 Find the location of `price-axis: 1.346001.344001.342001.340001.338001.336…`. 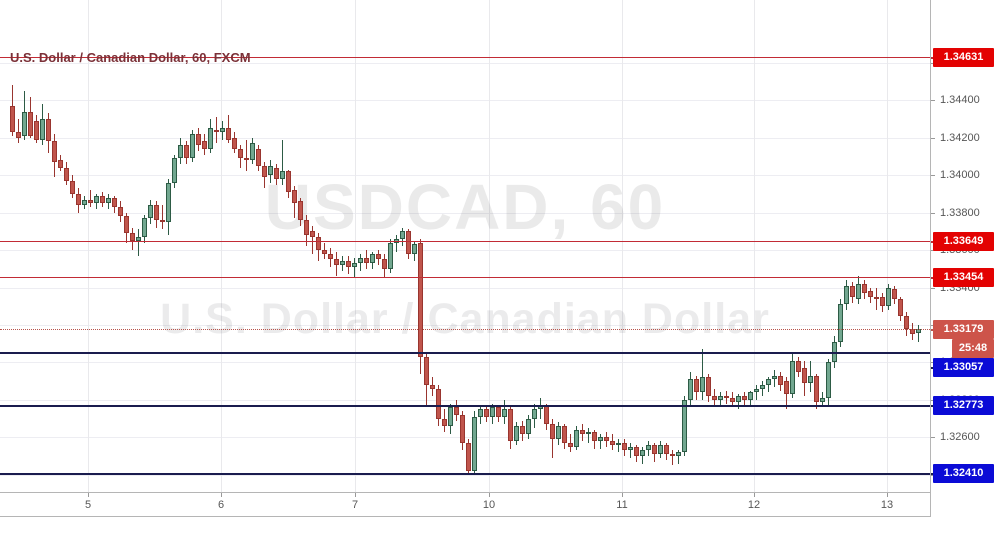

price-axis: 1.346001.344001.342001.340001.338001.336… is located at coordinates (962, 258).